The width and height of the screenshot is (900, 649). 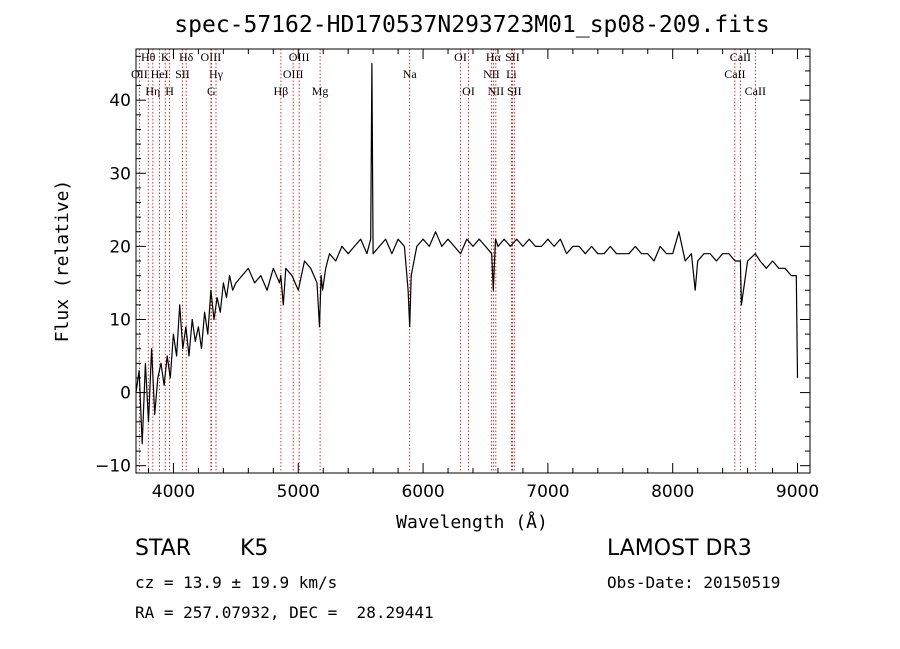 I want to click on y-tick-label: 10, so click(x=120, y=320).